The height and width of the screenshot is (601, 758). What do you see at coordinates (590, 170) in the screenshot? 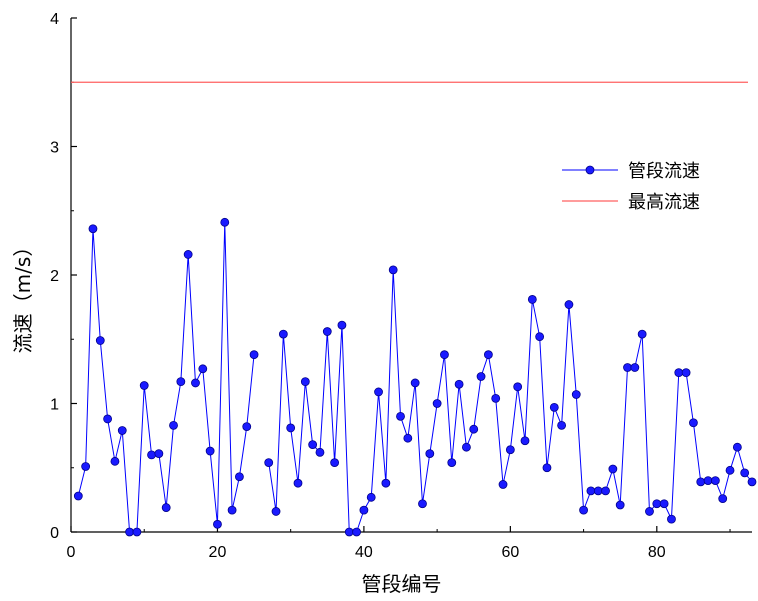
I see `legend-marker-pipe-speed` at bounding box center [590, 170].